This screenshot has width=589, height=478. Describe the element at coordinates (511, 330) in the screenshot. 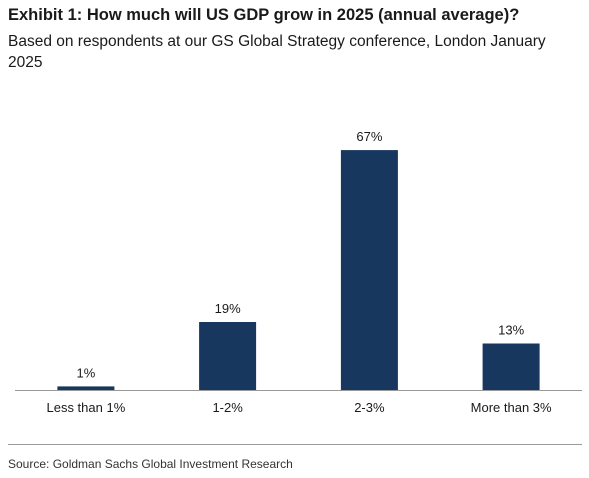

I see `value-label-more-than-3: 13%` at that location.